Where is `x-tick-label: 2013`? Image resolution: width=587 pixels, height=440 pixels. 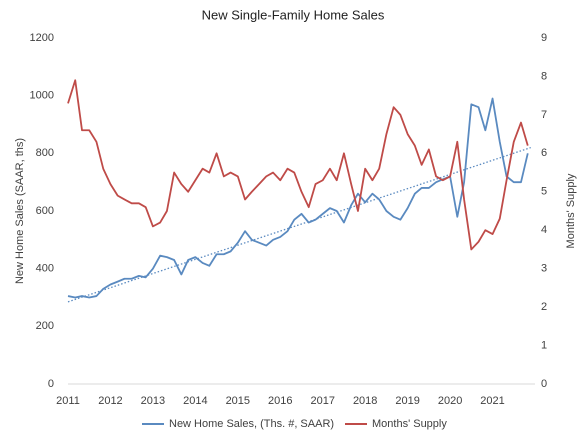
x-tick-label: 2013 is located at coordinates (153, 401).